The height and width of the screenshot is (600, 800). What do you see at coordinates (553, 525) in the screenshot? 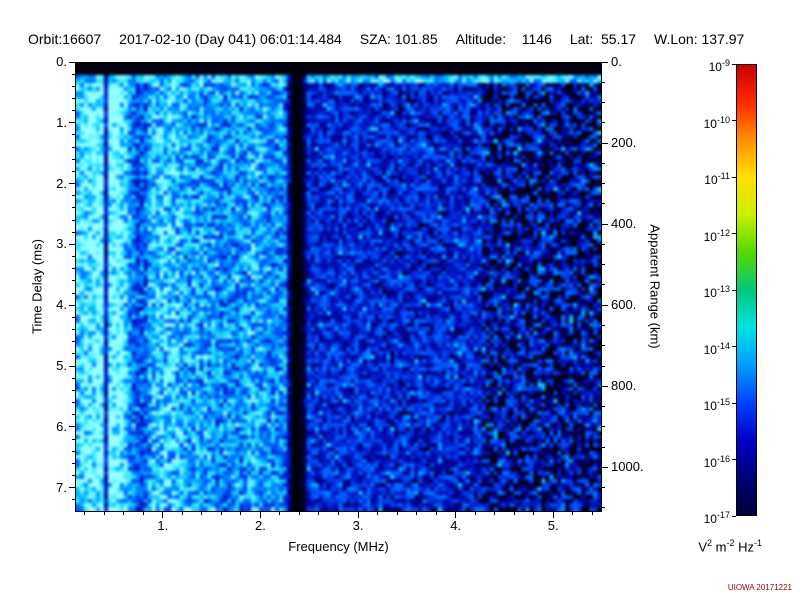
I see `x-tick-label: 5.` at bounding box center [553, 525].